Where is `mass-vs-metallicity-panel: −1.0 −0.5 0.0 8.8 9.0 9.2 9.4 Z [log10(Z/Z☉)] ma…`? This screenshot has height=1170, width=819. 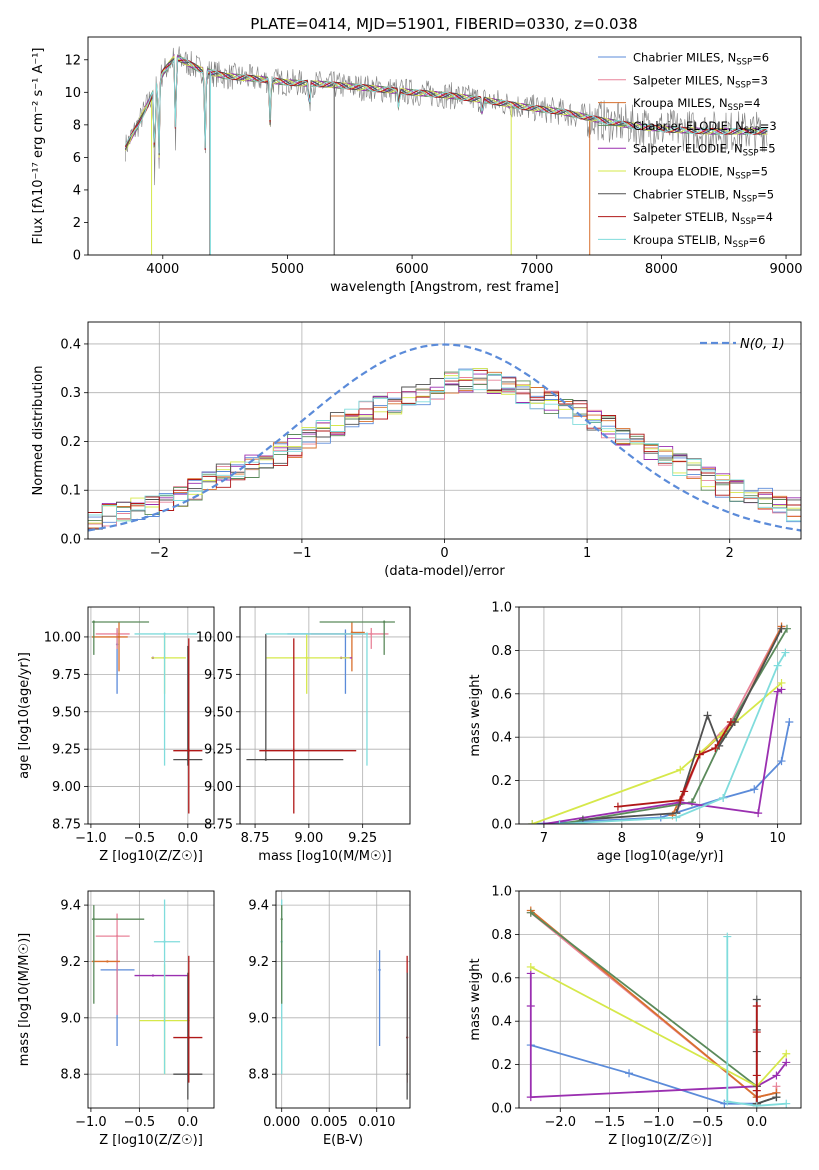 mass-vs-metallicity-panel: −1.0 −0.5 0.0 8.8 9.0 9.2 9.4 Z [log10(Z/Z☉)] ma… is located at coordinates (116, 1019).